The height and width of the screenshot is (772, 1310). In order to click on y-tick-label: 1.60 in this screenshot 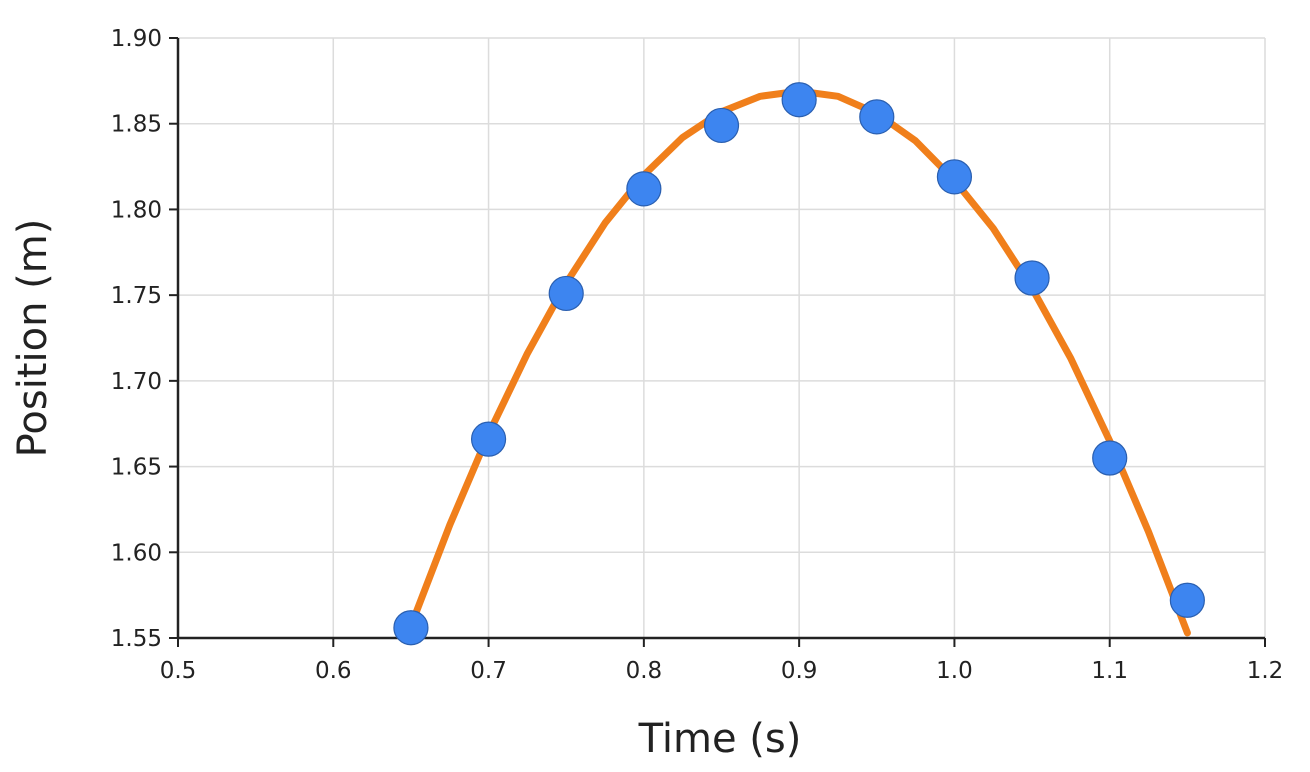, I will do `click(136, 553)`.